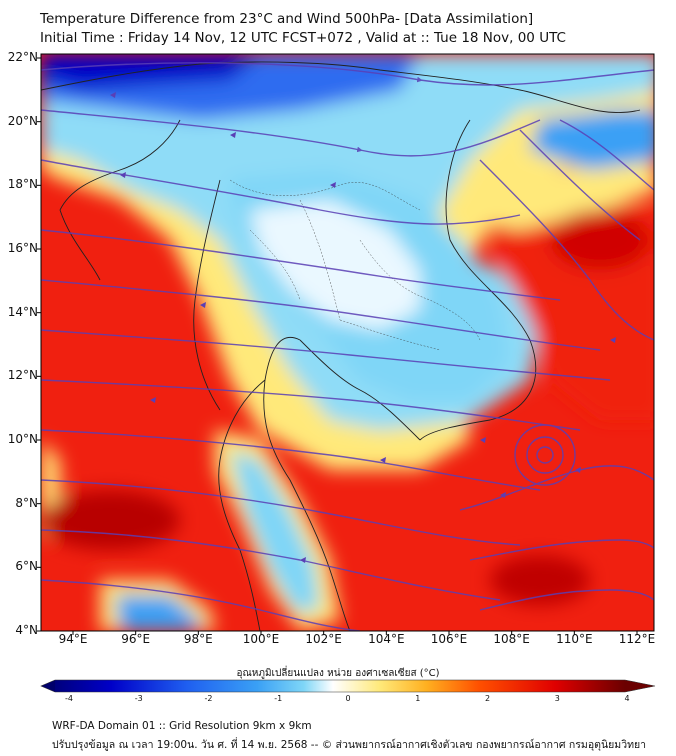 The height and width of the screenshot is (756, 676). I want to click on colorbar-tick-label: 2, so click(487, 698).